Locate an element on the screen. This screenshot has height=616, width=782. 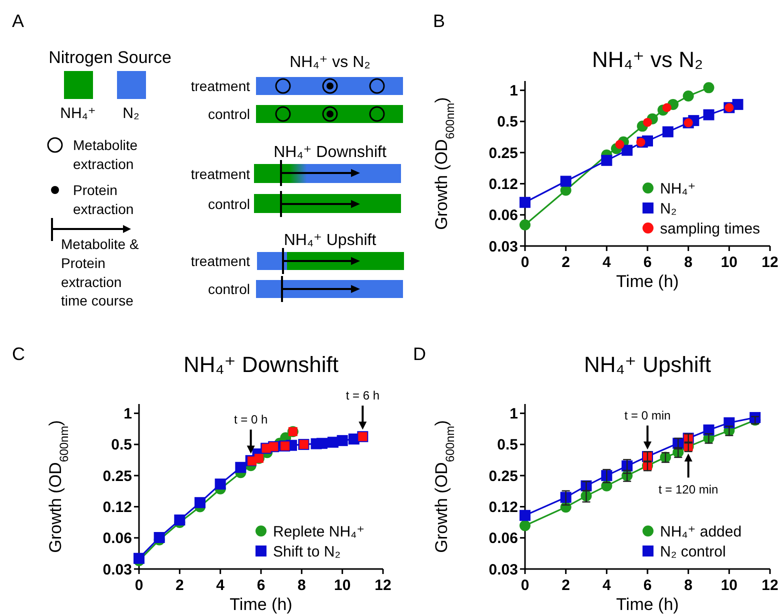
text: A is located at coordinates (18, 21).